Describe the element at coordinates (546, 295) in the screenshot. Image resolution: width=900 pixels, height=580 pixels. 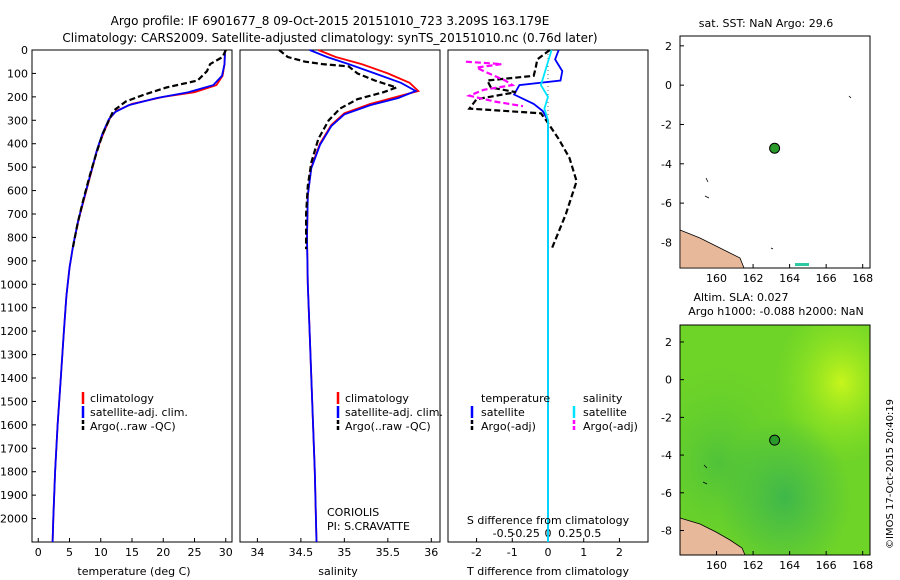
I see `series-s-satellite` at that location.